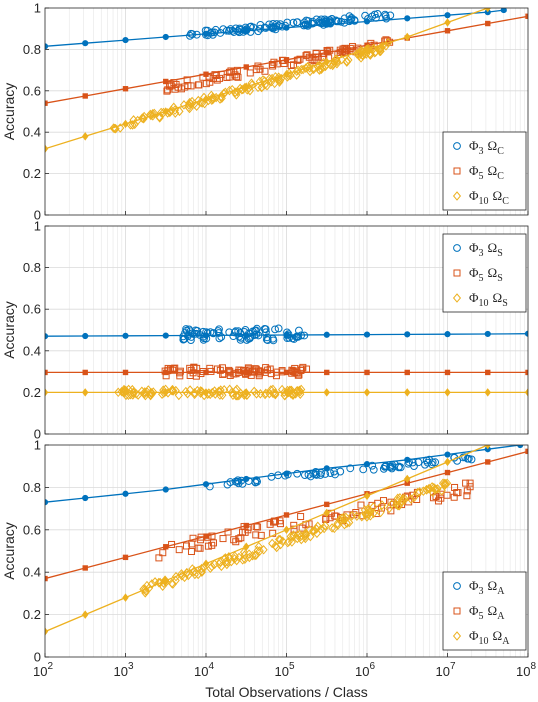  What do you see at coordinates (9, 112) in the screenshot?
I see `y-axis-label: Accuracy` at bounding box center [9, 112].